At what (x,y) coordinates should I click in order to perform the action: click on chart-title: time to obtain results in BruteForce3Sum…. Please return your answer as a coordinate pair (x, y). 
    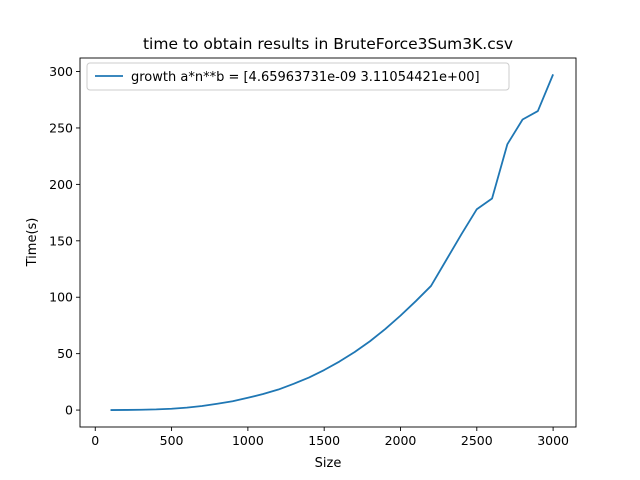
    Looking at the image, I should click on (328, 44).